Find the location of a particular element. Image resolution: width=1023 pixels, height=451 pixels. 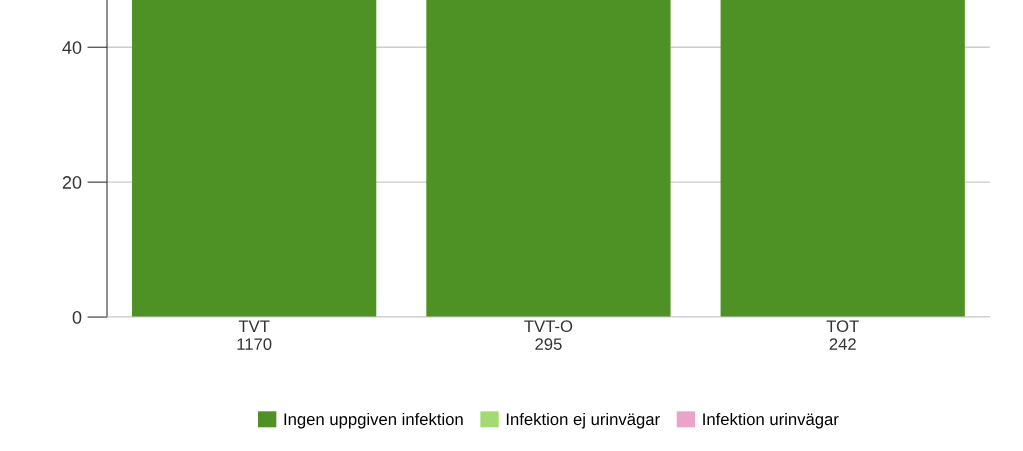

legend-label: Ingen uppgiven infektion is located at coordinates (373, 420).